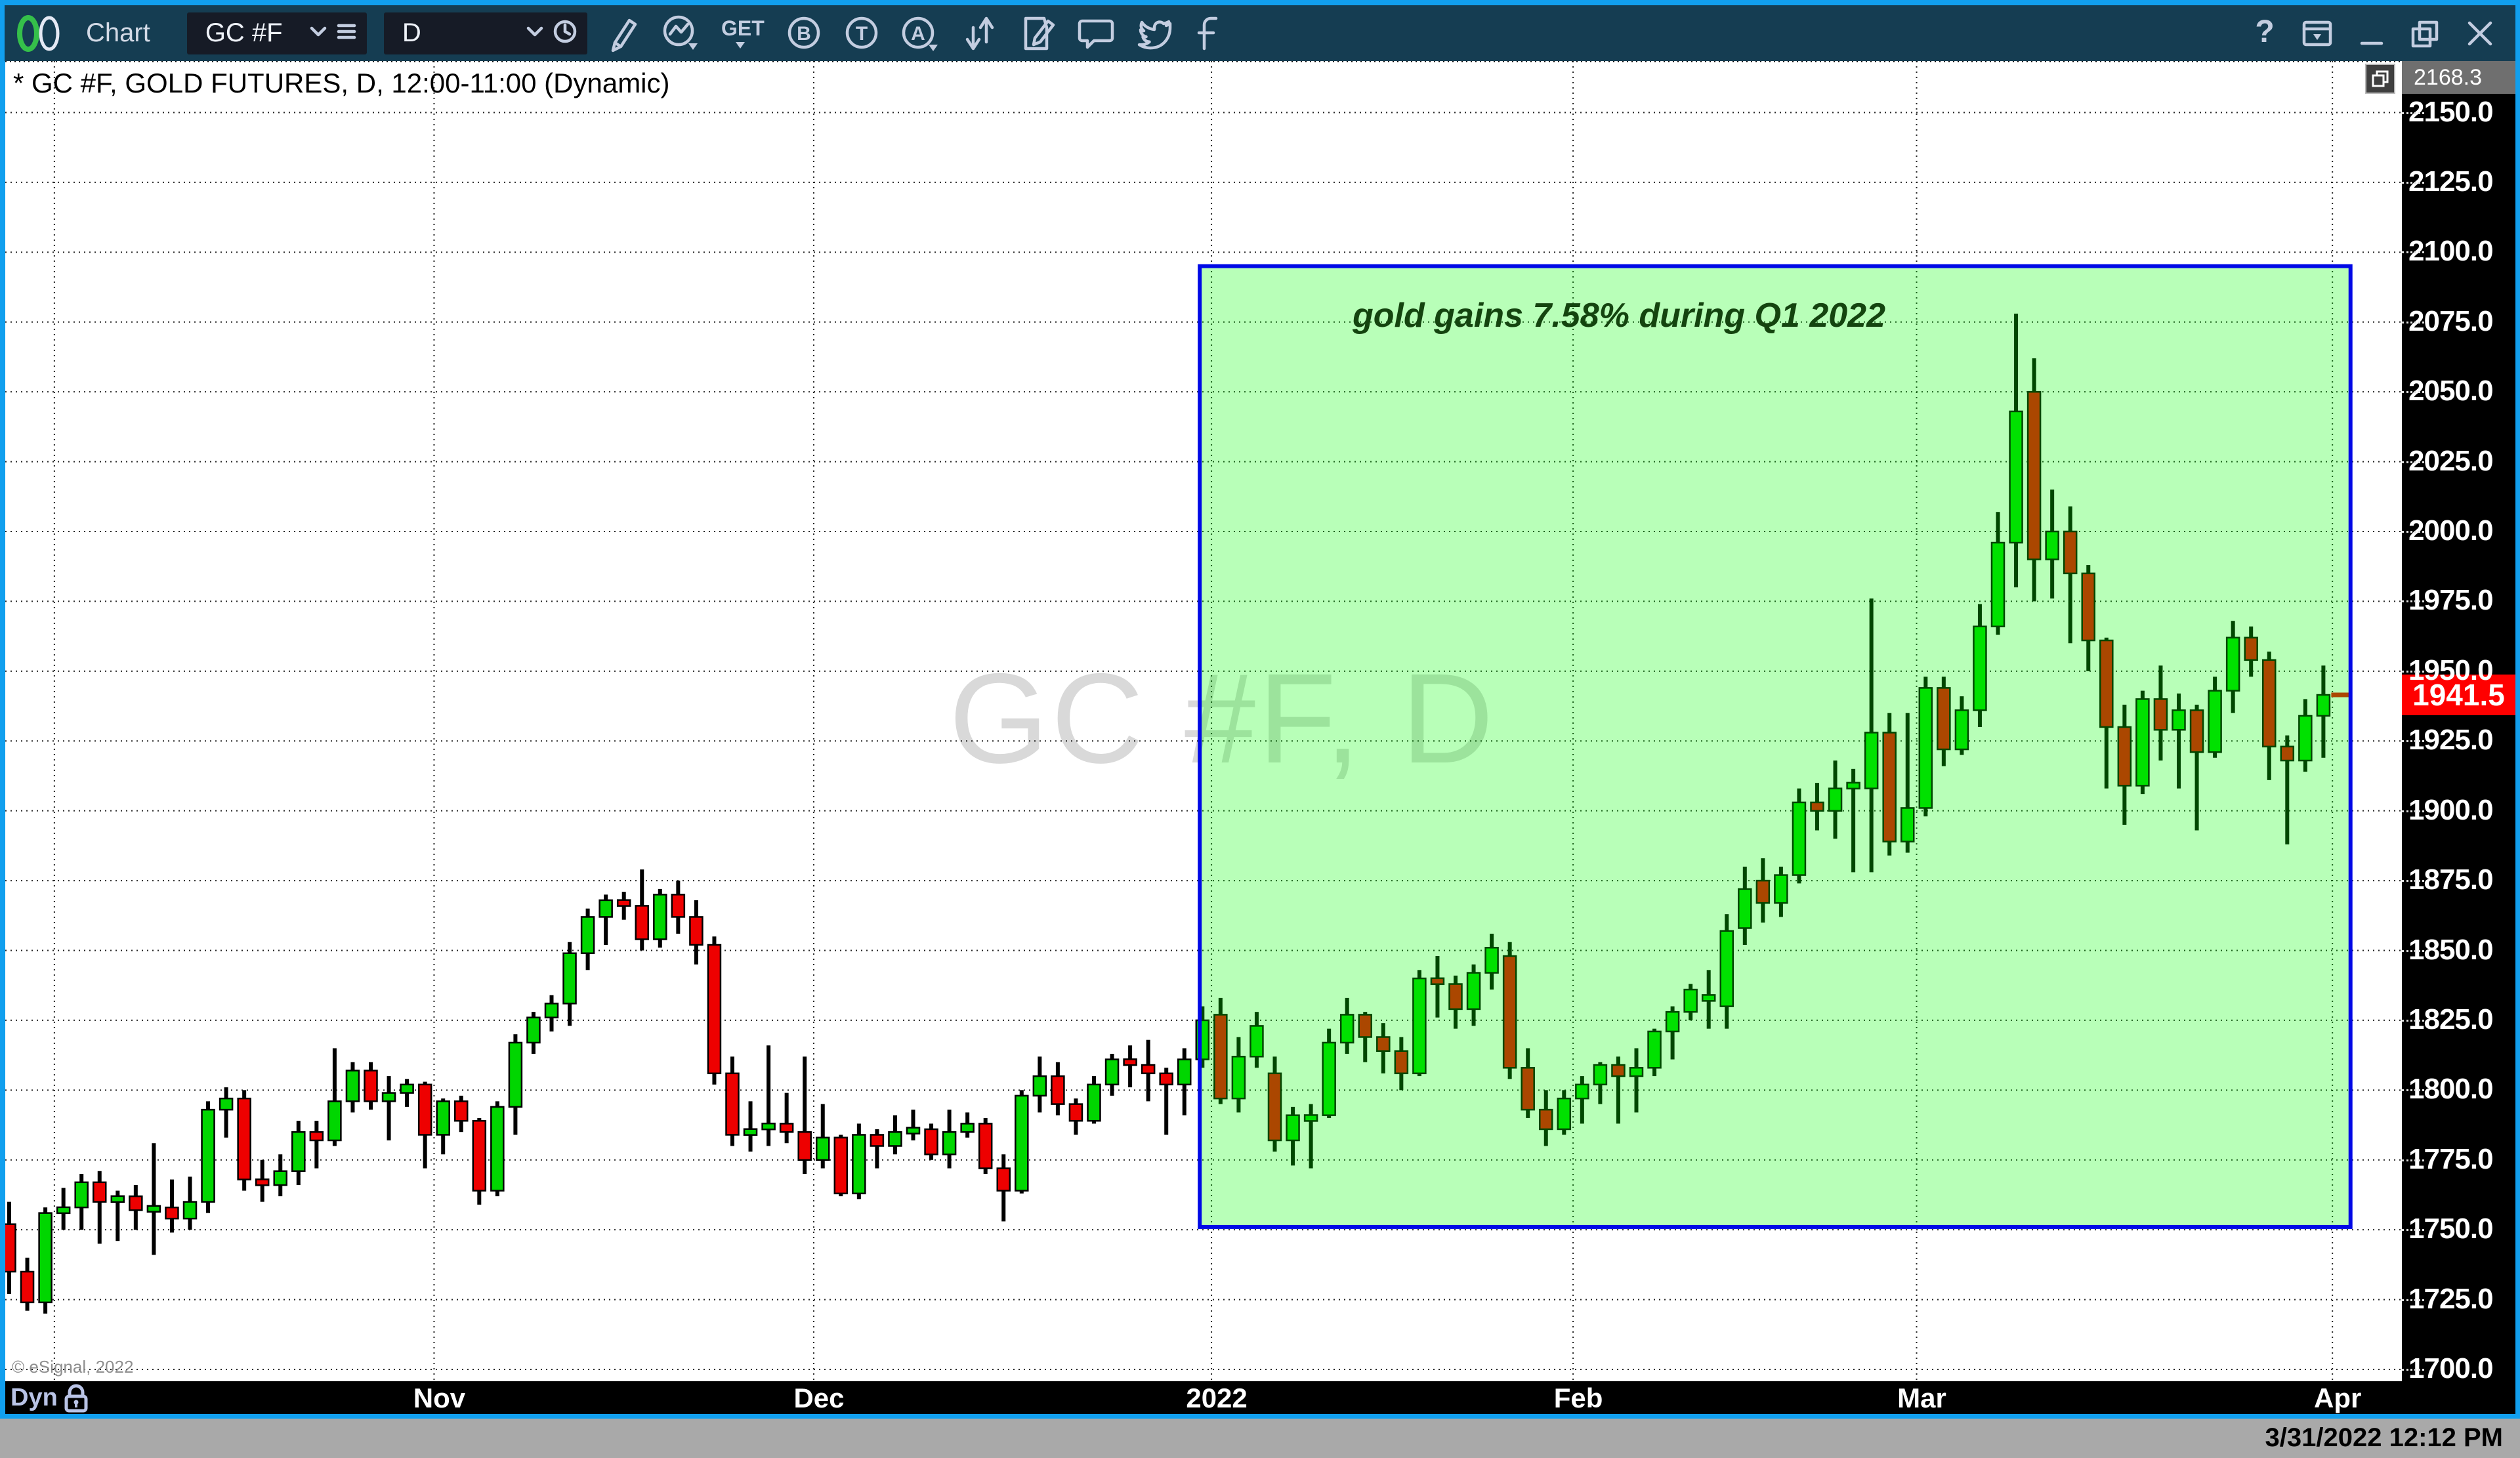 This screenshot has width=2520, height=1458. What do you see at coordinates (1096, 33) in the screenshot?
I see `chat-bubble-icon` at bounding box center [1096, 33].